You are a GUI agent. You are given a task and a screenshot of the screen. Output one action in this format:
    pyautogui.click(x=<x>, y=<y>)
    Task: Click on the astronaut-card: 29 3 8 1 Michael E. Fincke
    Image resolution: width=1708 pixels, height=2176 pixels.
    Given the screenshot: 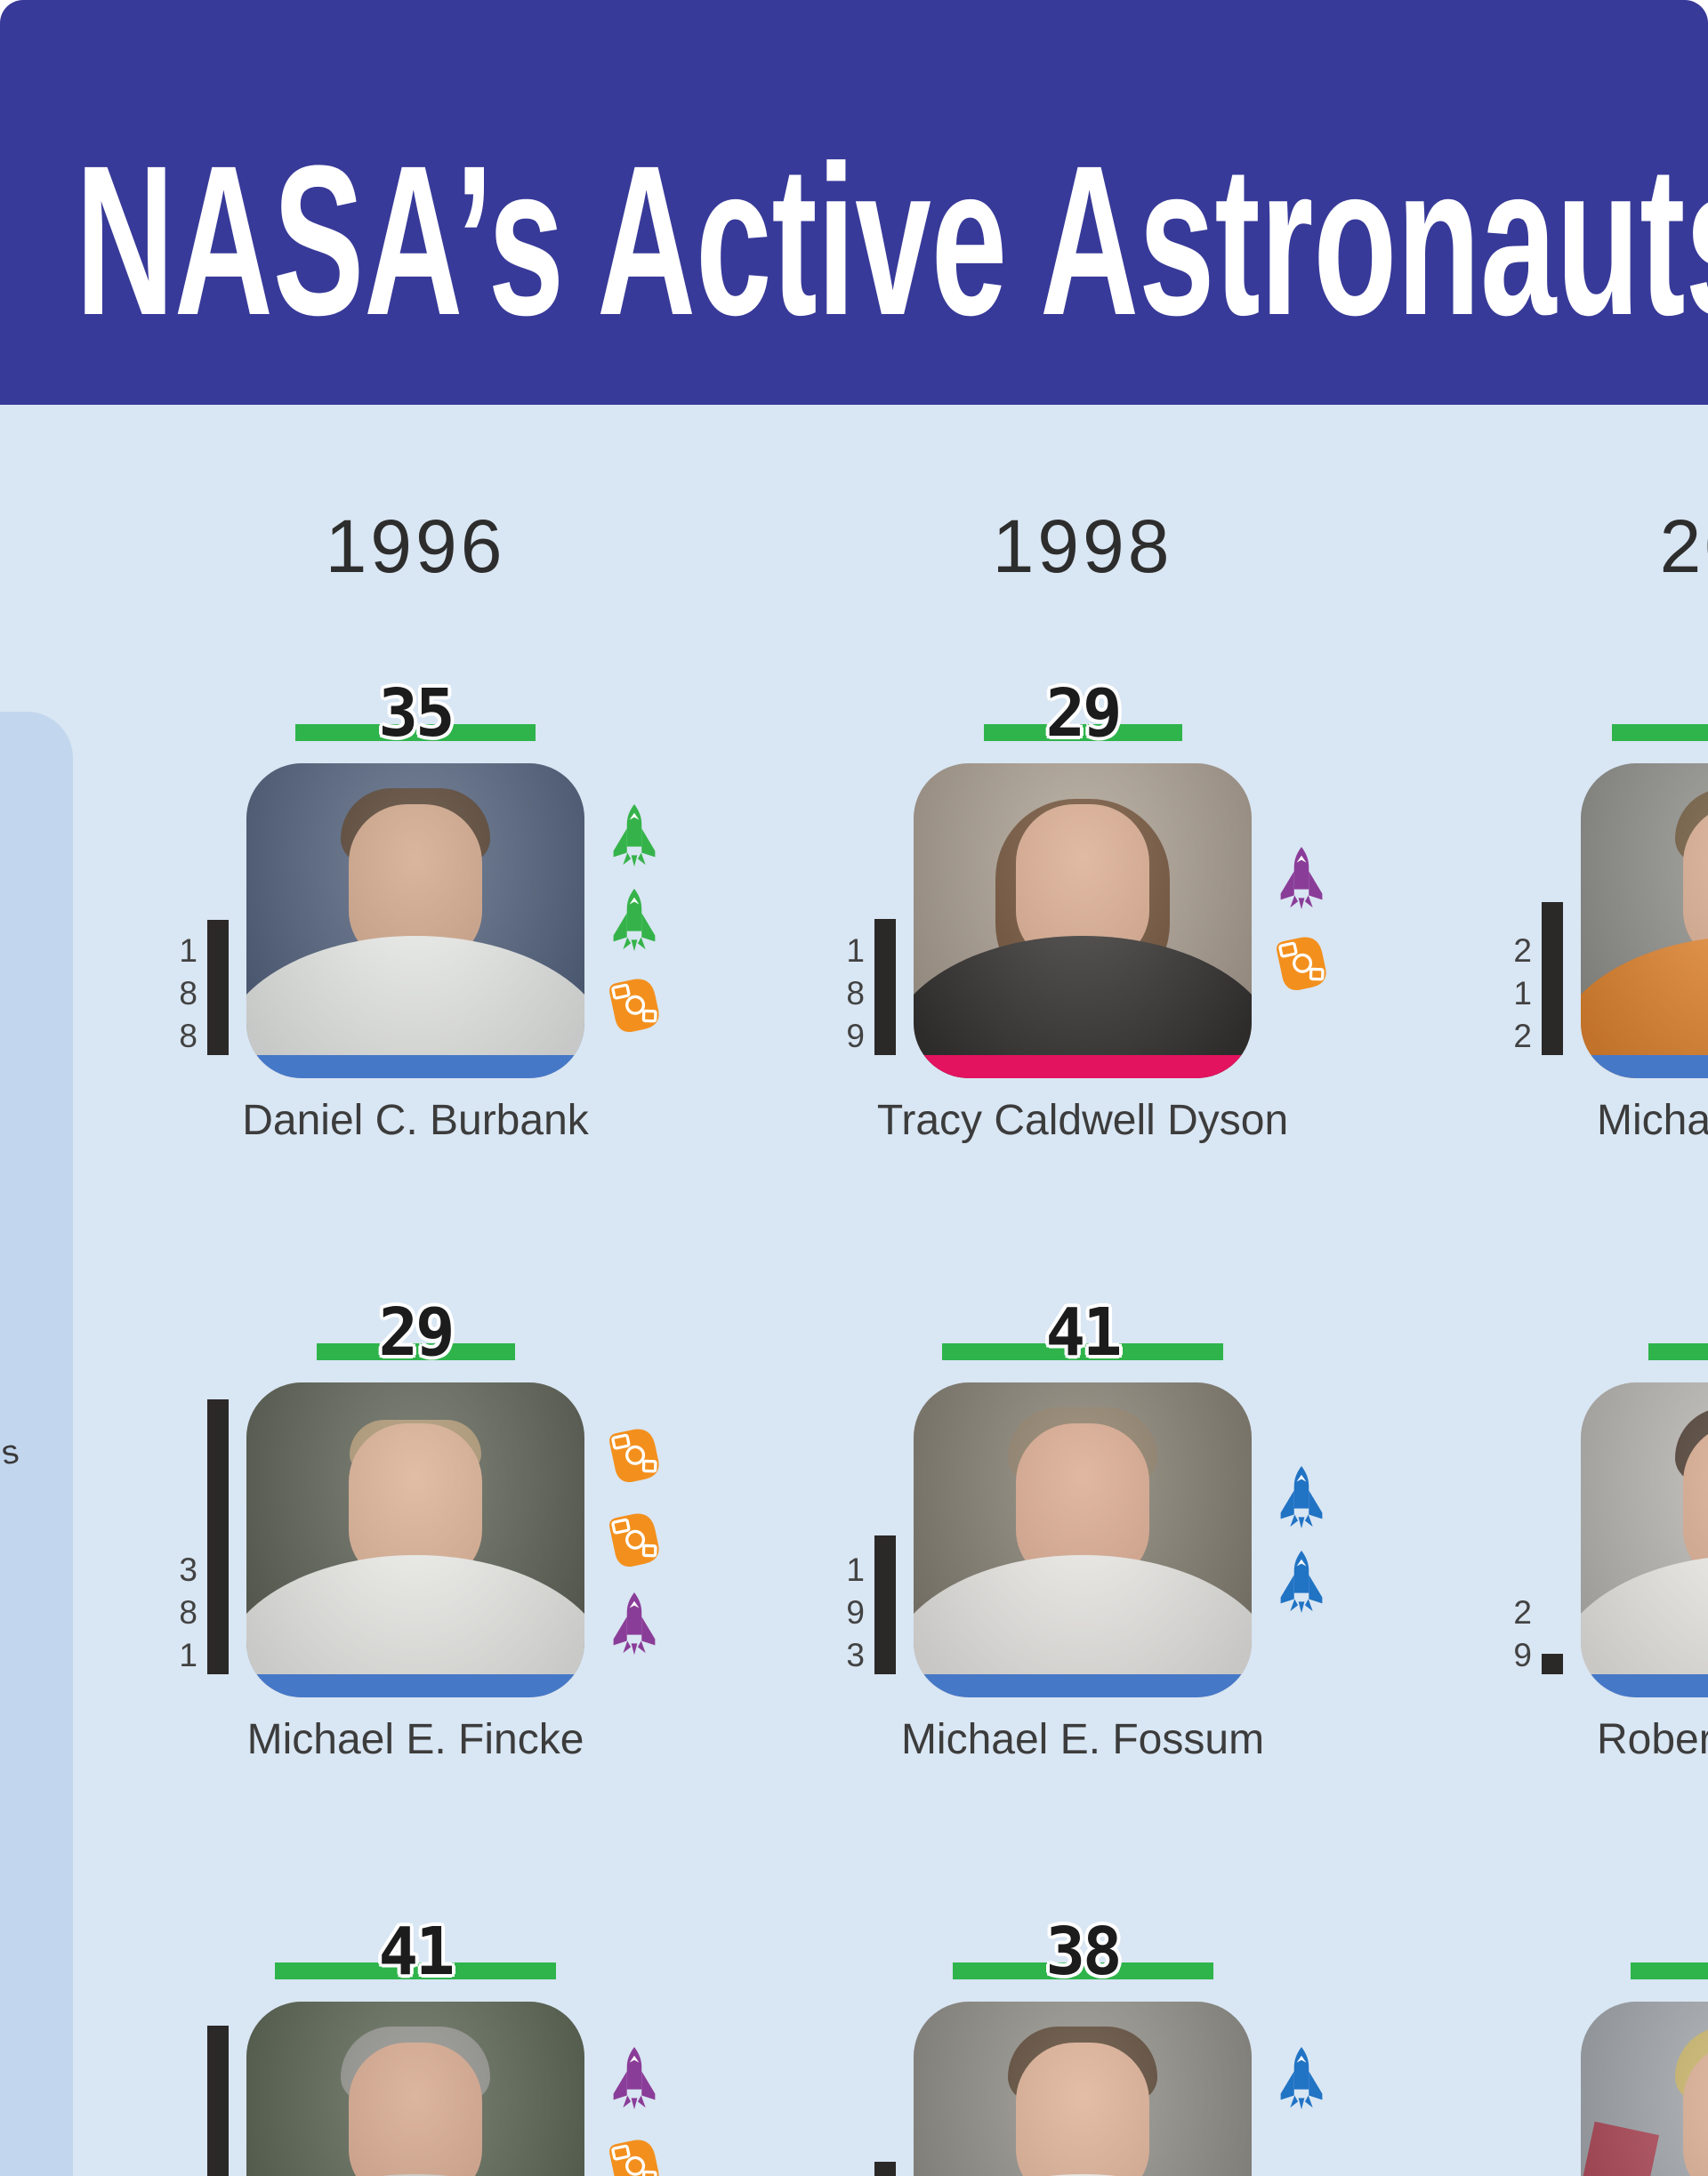 What is the action you would take?
    pyautogui.click(x=420, y=1569)
    